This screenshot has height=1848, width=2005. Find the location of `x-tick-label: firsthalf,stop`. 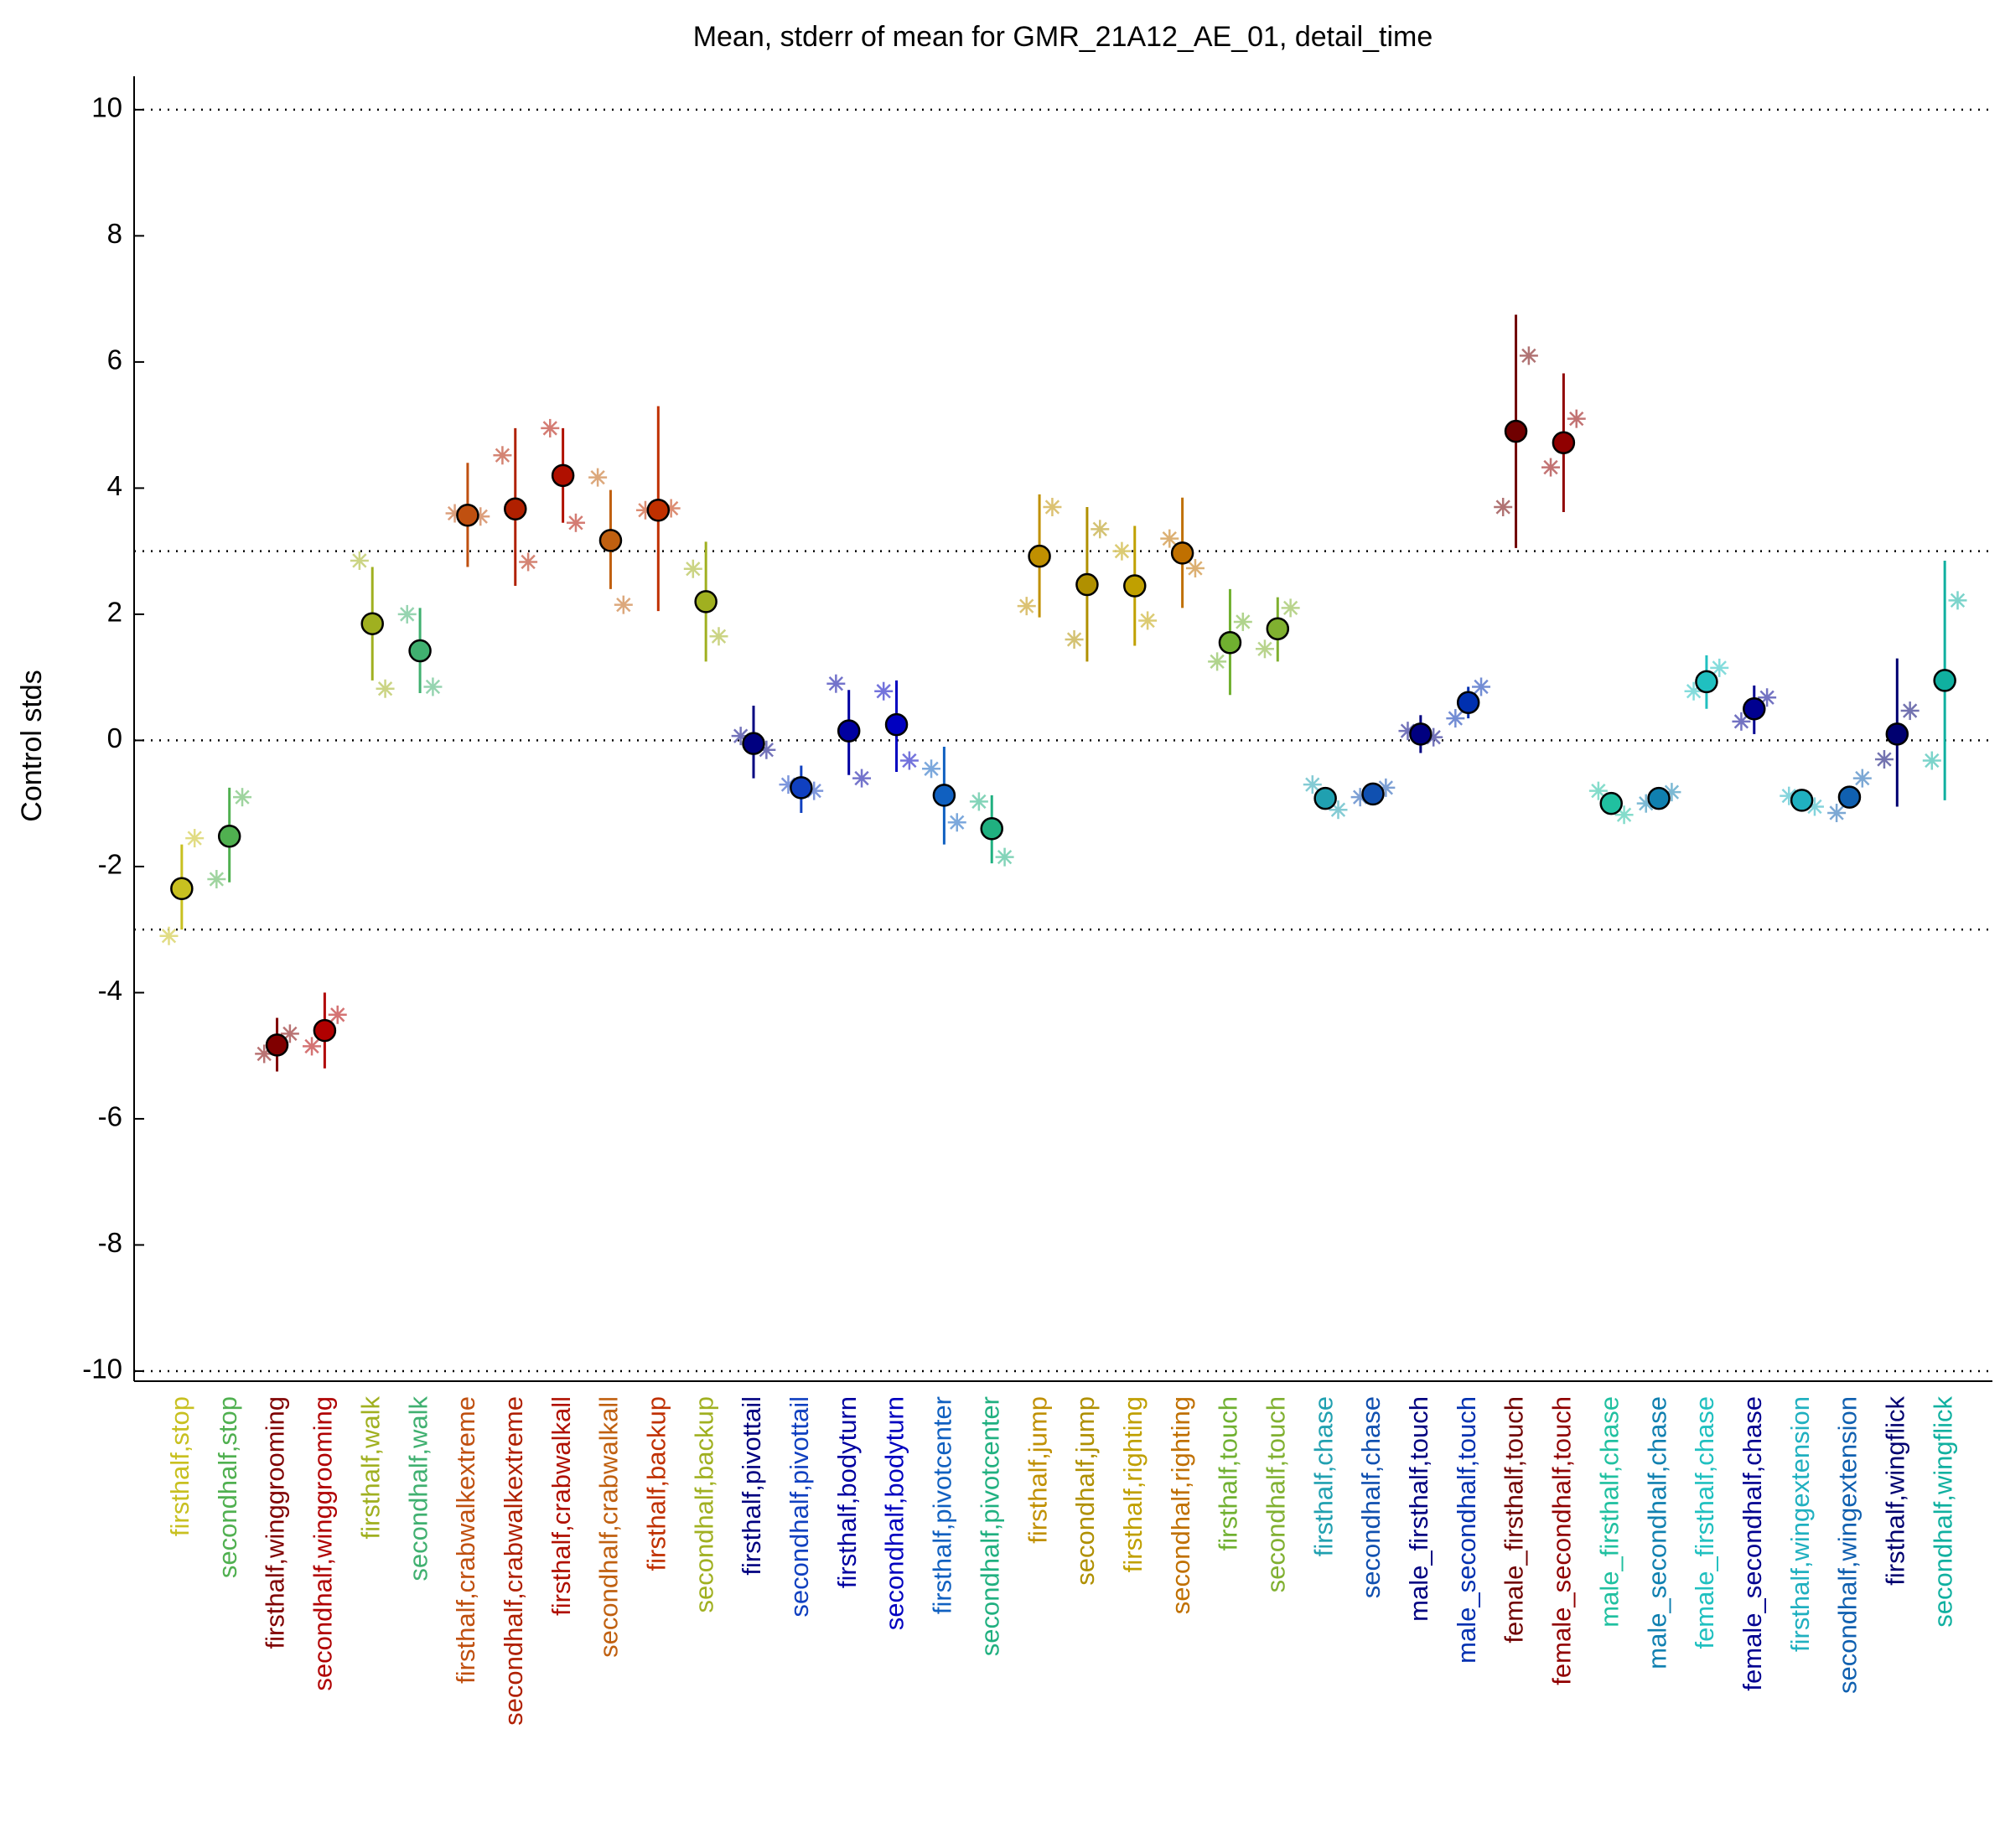

x-tick-label: firsthalf,stop is located at coordinates (179, 1466).